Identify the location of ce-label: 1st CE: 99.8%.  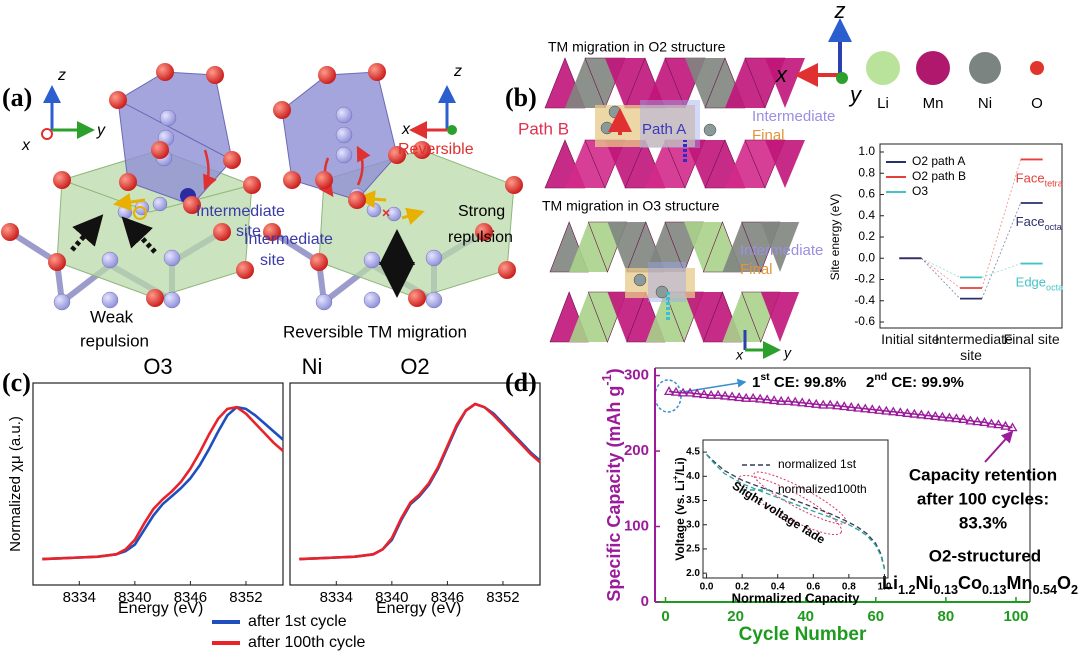
(799, 381).